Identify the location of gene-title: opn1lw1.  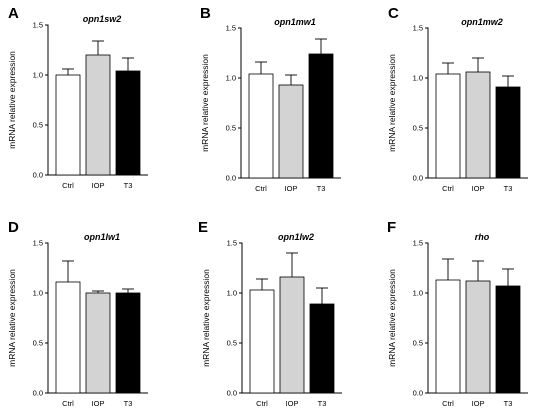
(102, 237).